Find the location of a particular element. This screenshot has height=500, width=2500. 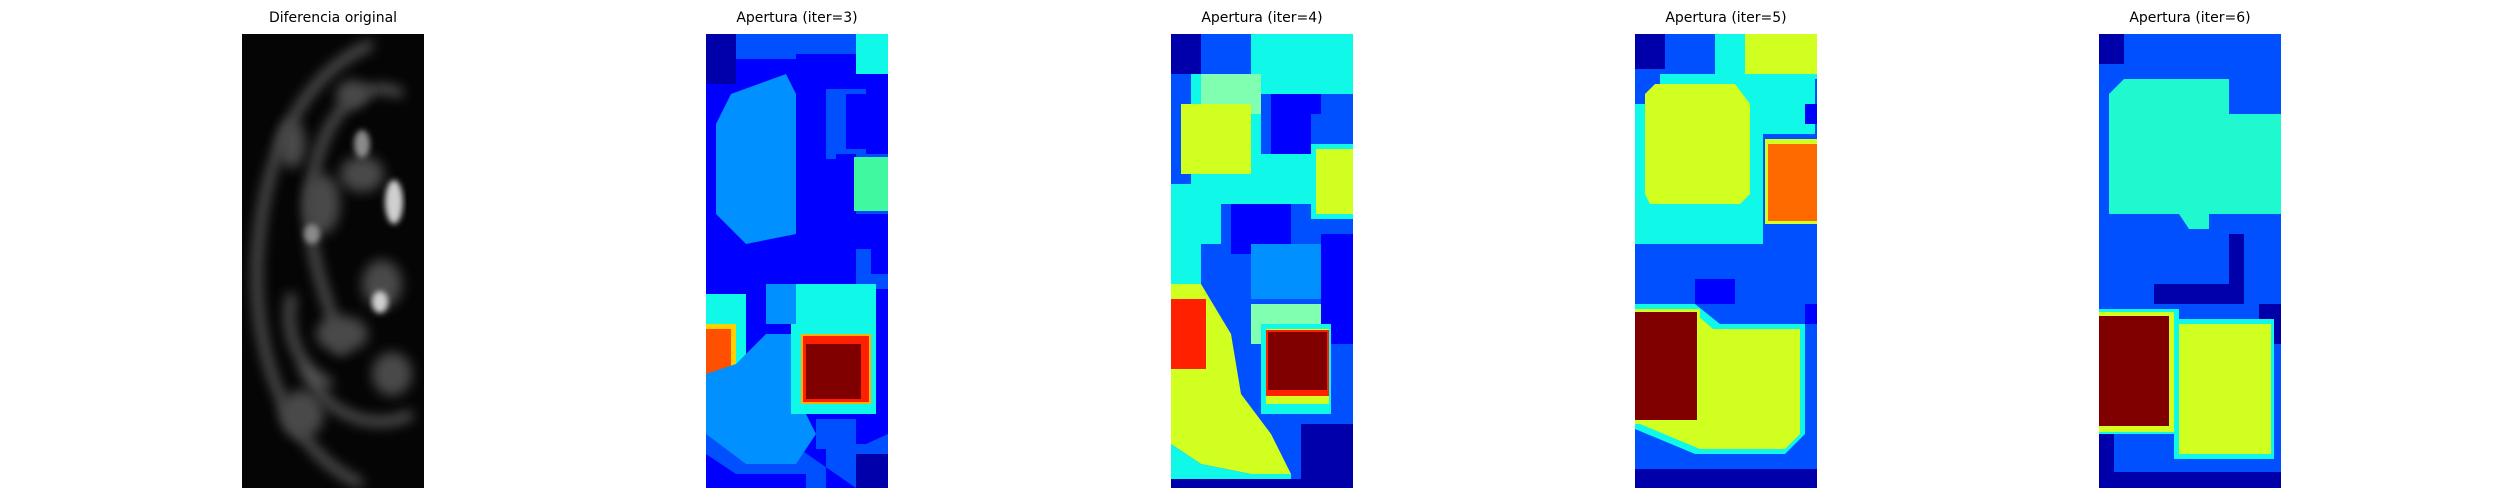

panel-iter-5: Apertura (iter=5) is located at coordinates (1726, 250).